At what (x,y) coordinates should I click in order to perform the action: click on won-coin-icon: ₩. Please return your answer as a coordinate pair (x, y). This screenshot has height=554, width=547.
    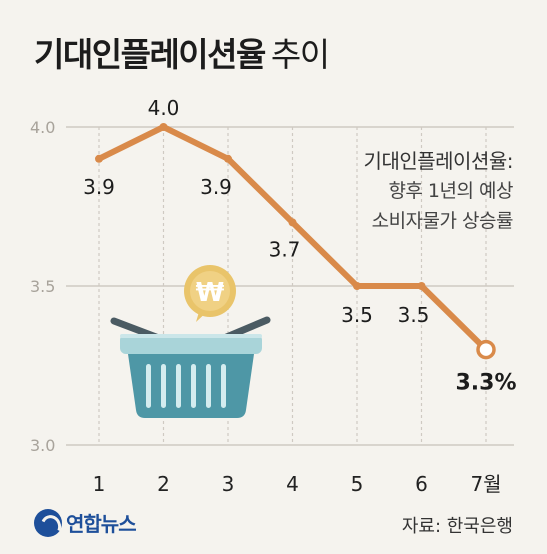
    Looking at the image, I should click on (210, 293).